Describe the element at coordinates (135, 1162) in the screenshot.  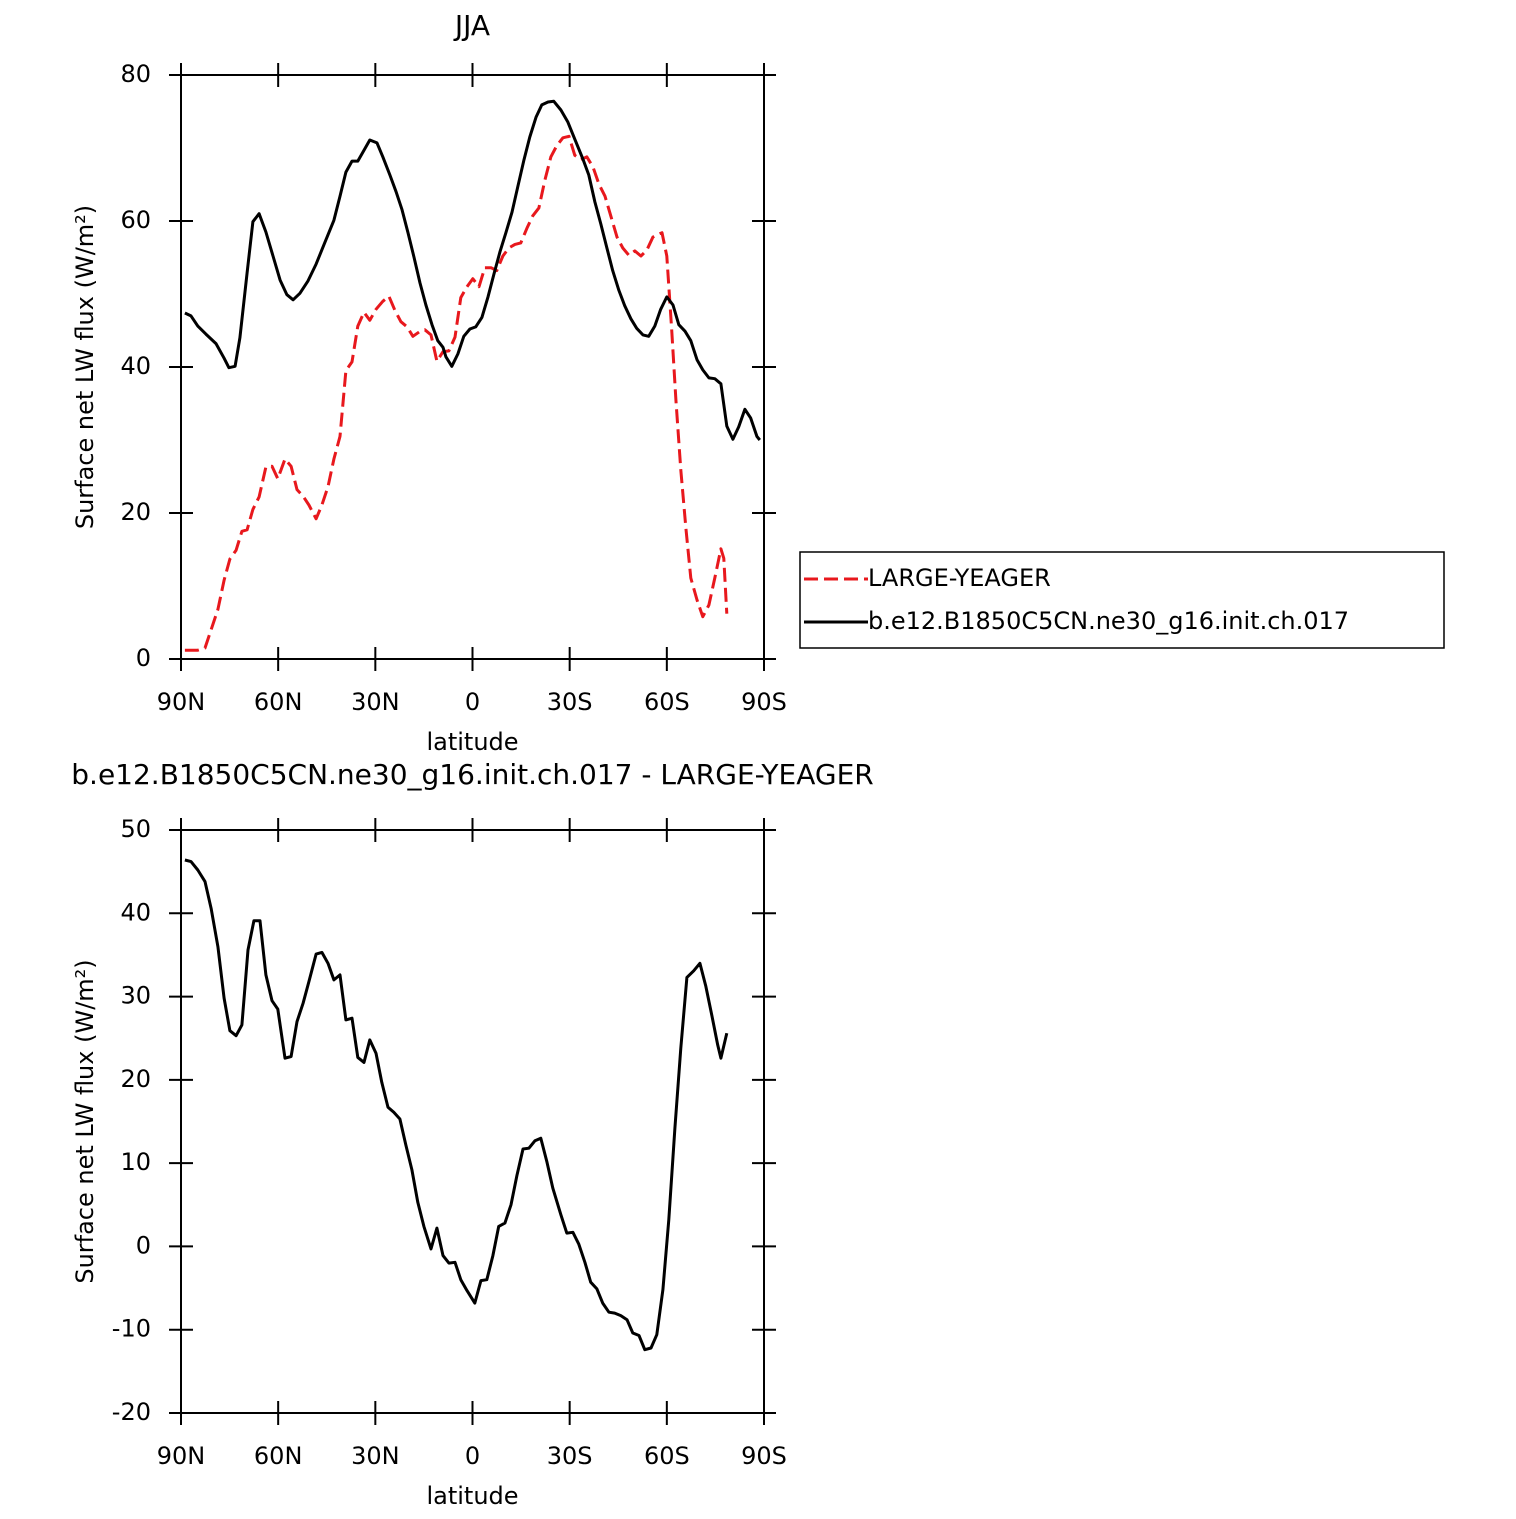
I see `y-tick-label: 10` at that location.